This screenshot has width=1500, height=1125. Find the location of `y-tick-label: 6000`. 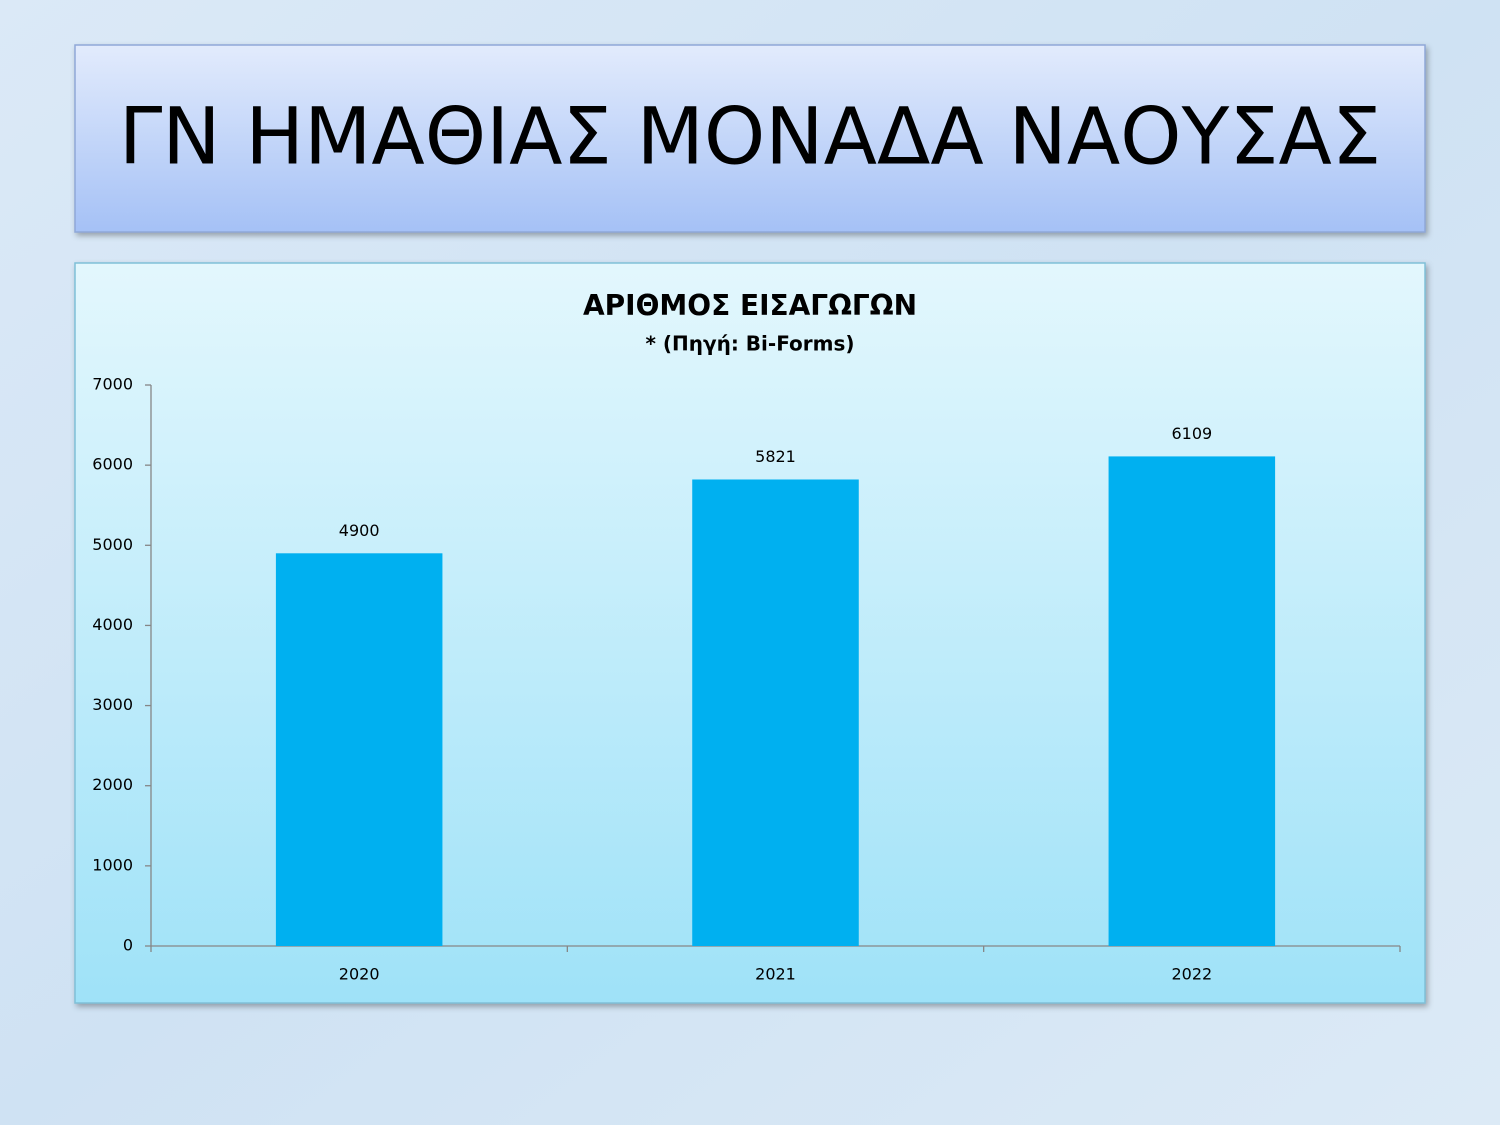

y-tick-label: 6000 is located at coordinates (112, 464).